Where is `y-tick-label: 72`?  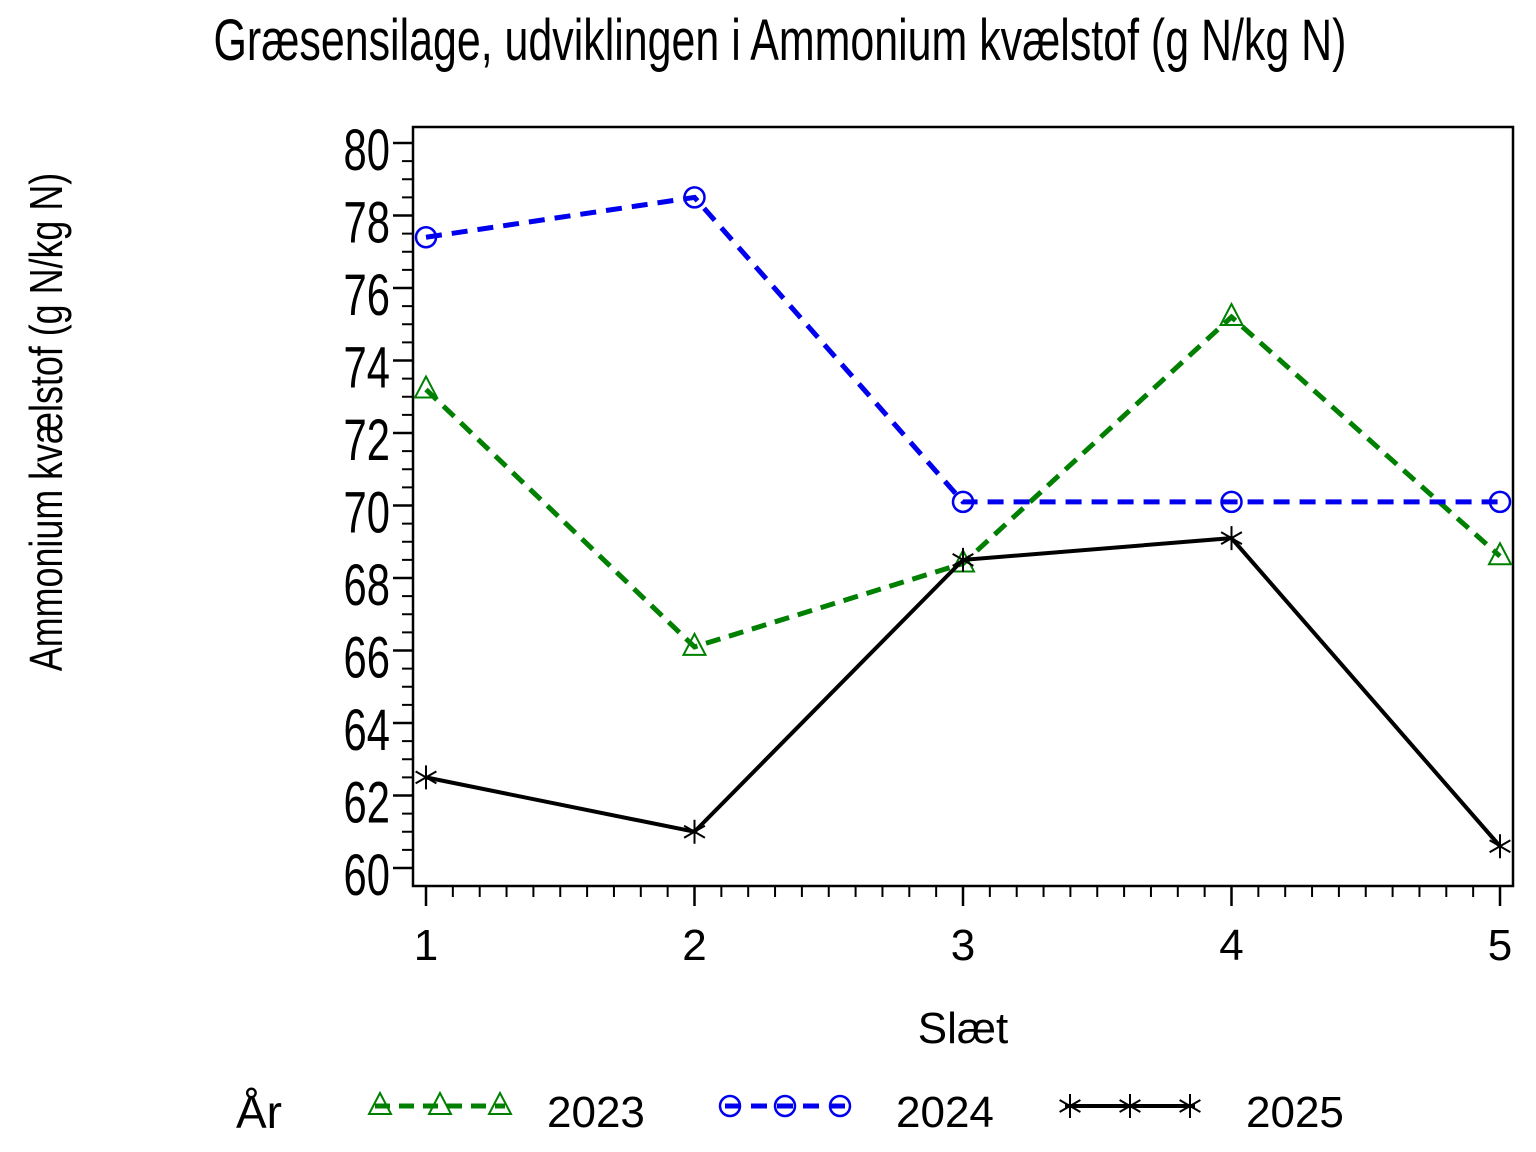 y-tick-label: 72 is located at coordinates (367, 439).